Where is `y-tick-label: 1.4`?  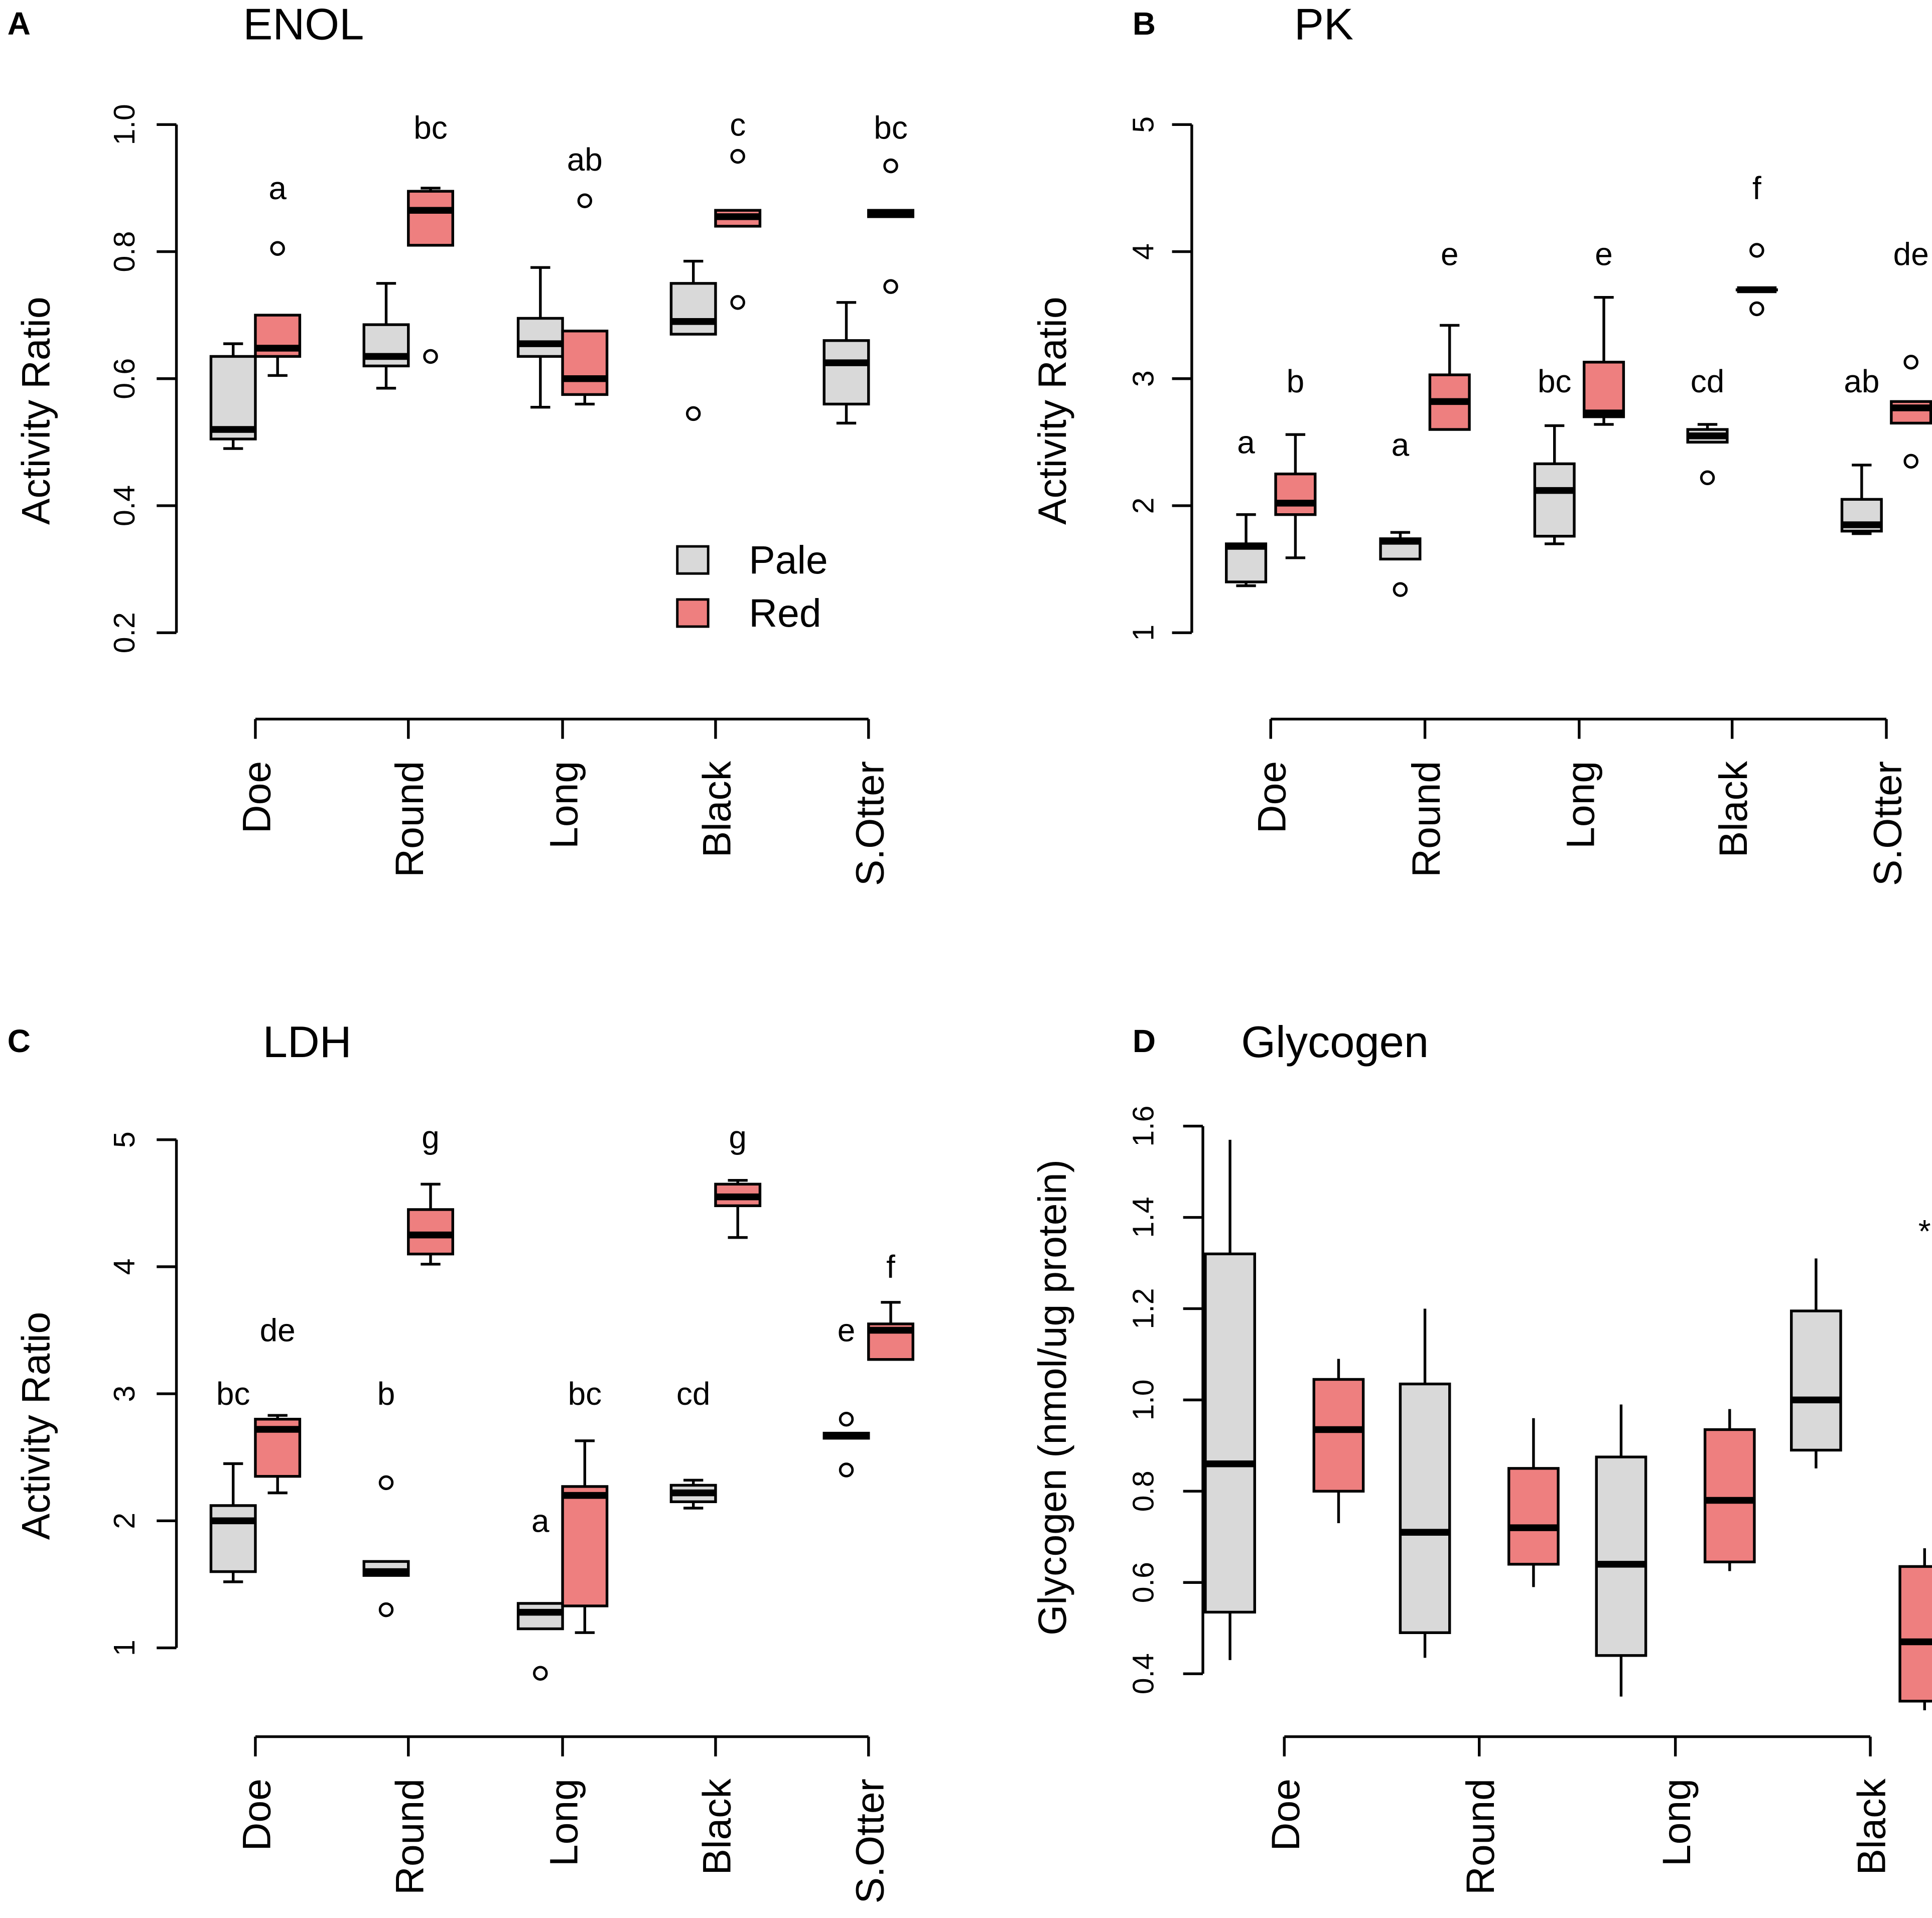
y-tick-label: 1.4 is located at coordinates (1143, 1218).